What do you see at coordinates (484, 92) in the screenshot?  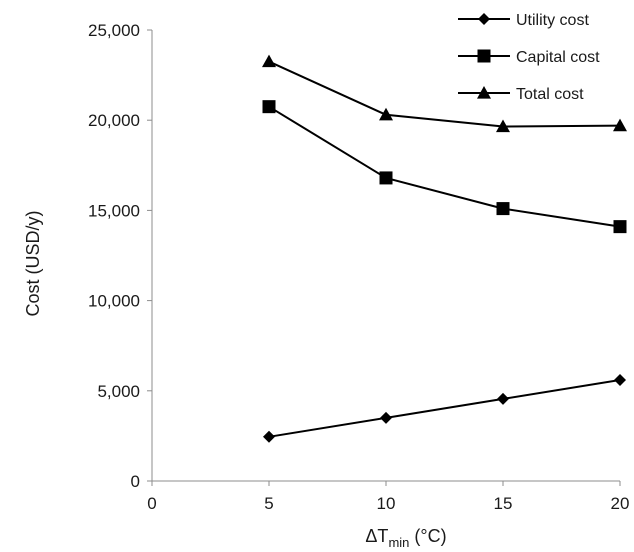 I see `legend-marker-total-cost` at bounding box center [484, 92].